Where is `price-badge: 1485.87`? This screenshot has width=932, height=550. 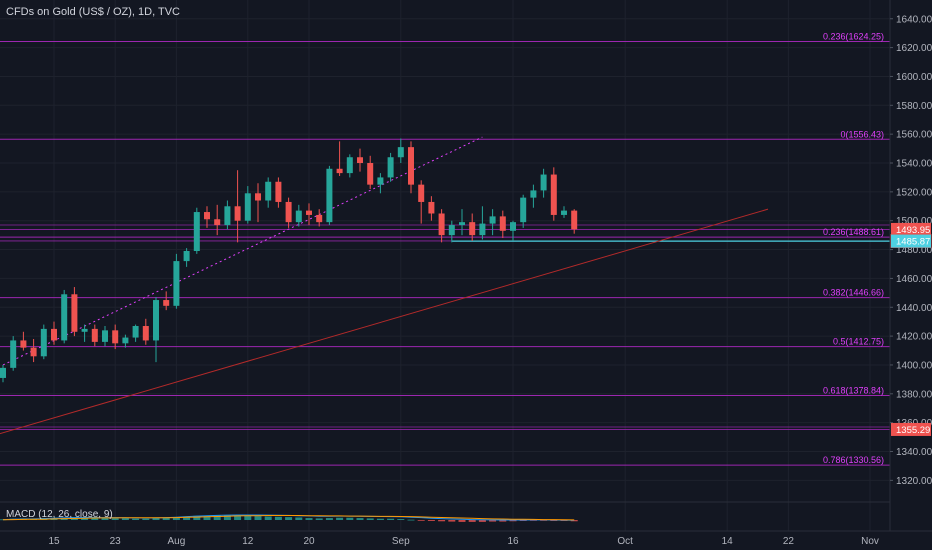 price-badge: 1485.87 is located at coordinates (911, 241).